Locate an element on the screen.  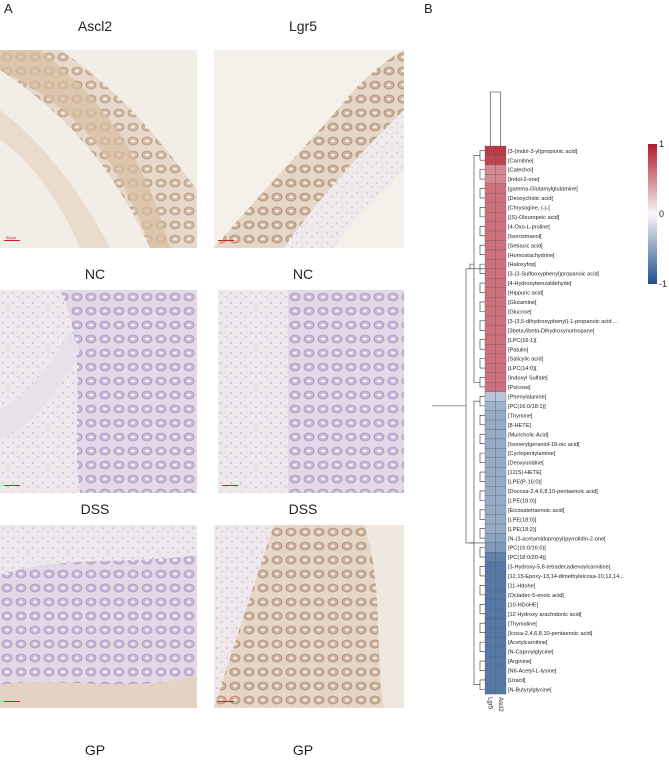
colorbar-tick-label: 0 is located at coordinates (661, 214).